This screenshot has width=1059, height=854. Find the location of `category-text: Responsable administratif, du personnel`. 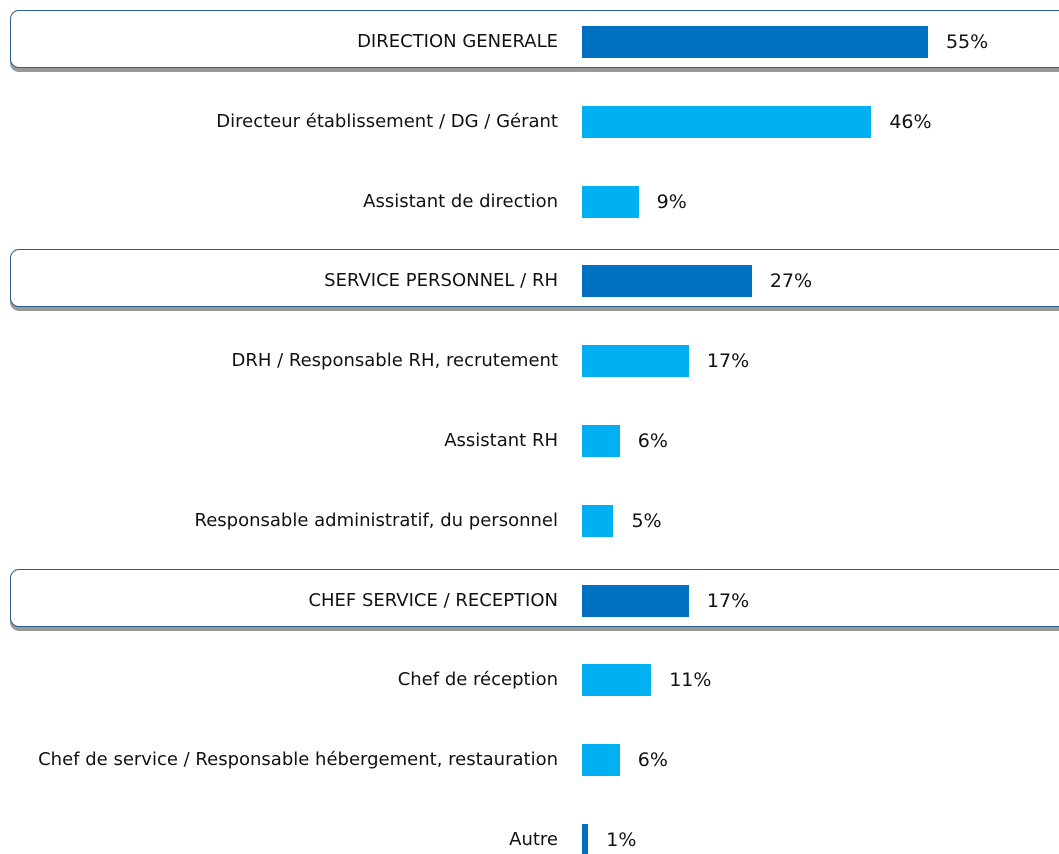

category-text: Responsable administratif, du personnel is located at coordinates (376, 520).